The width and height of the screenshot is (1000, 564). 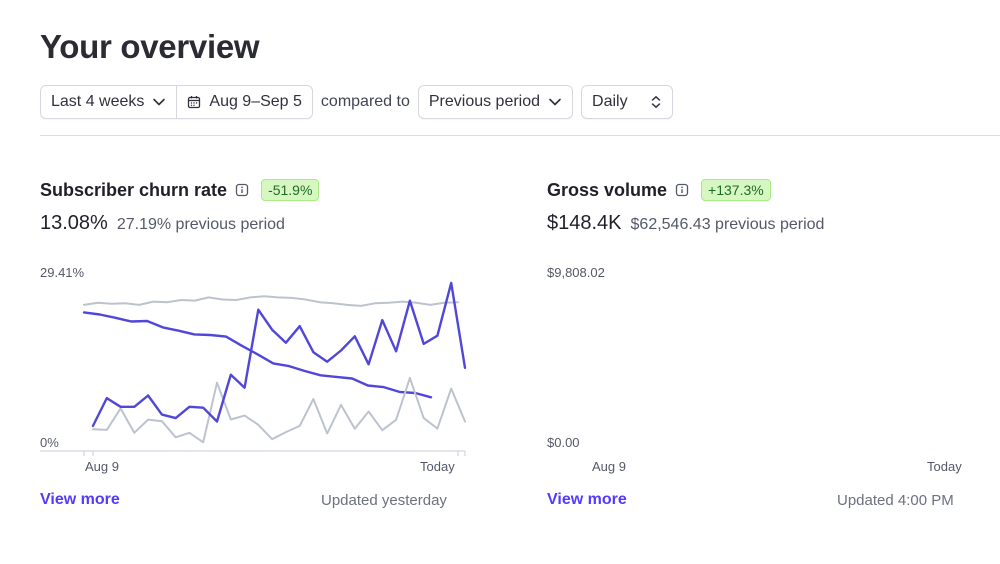 What do you see at coordinates (484, 101) in the screenshot?
I see `compare-period-label: Previous period` at bounding box center [484, 101].